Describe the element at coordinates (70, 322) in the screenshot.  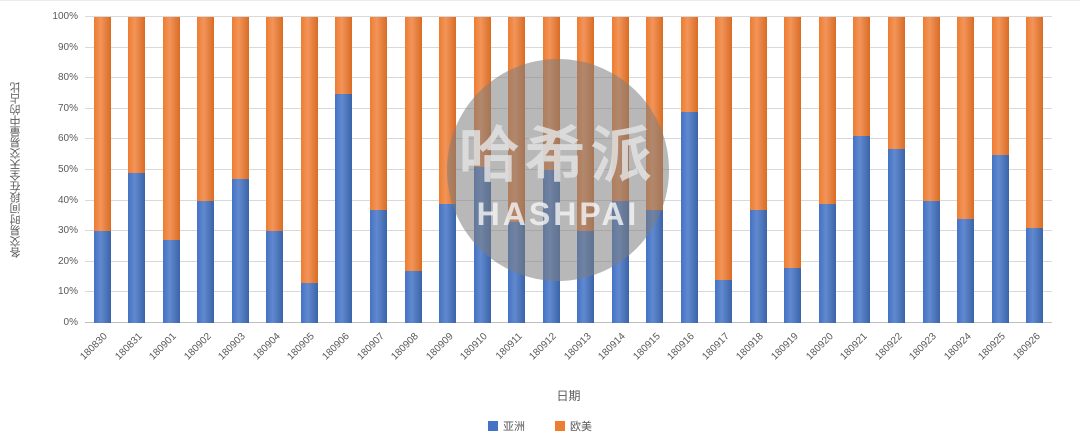
I see `y-tick-label: 0%` at that location.